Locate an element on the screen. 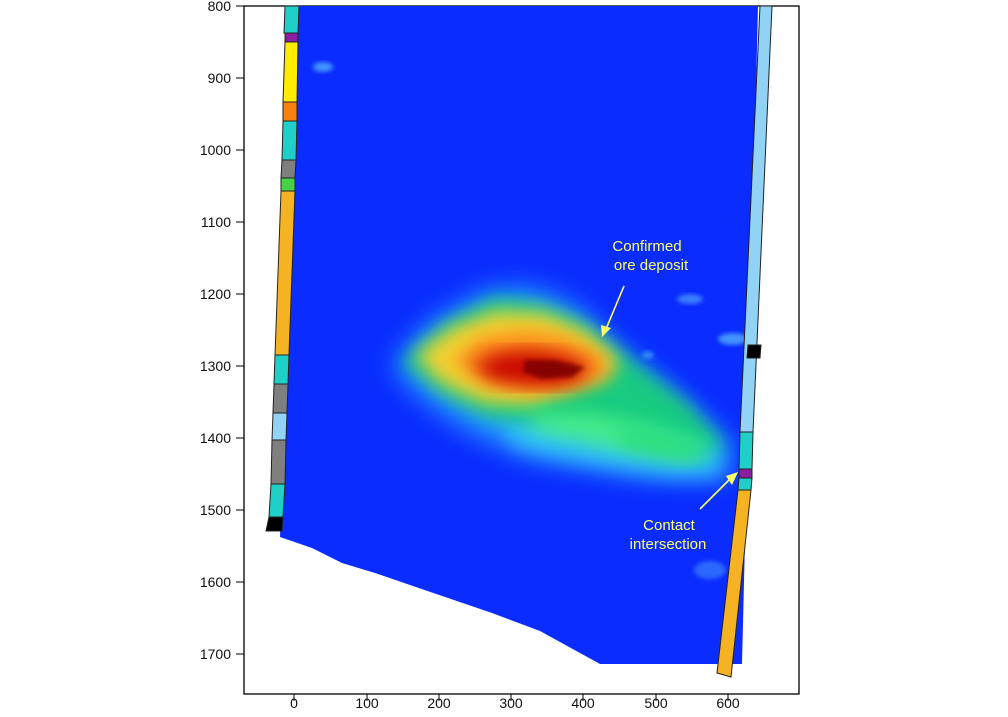 This screenshot has width=1008, height=717. minor-anomaly-lower-right is located at coordinates (710, 570).